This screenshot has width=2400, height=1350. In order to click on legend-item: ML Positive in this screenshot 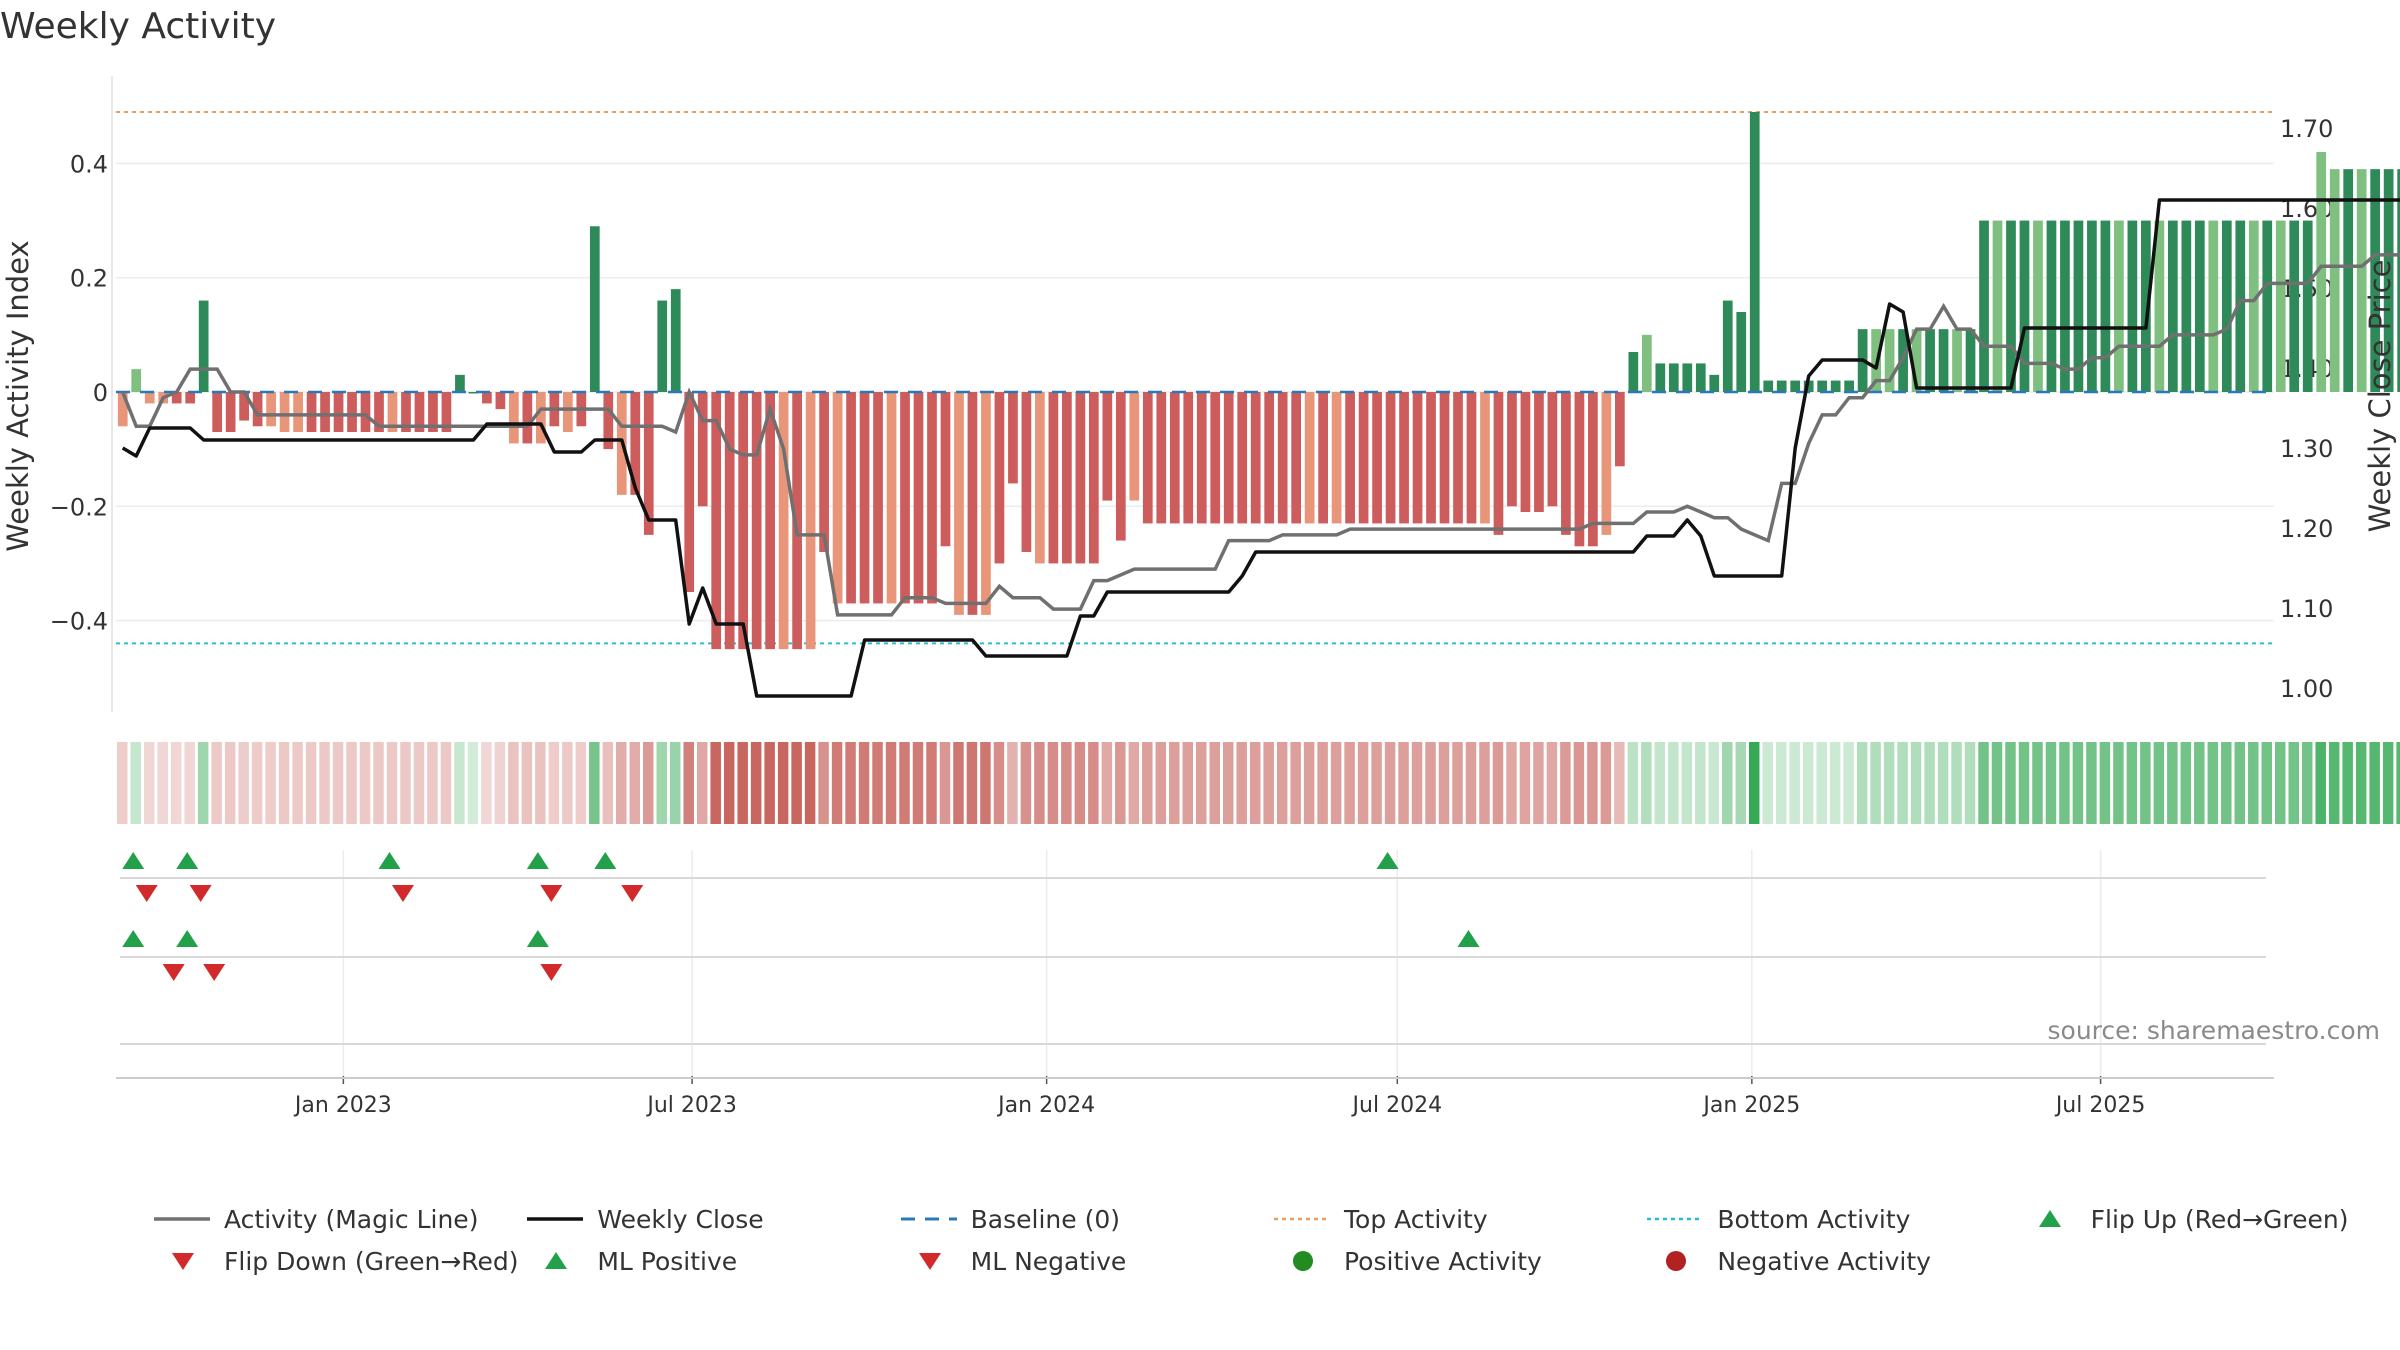, I will do `click(709, 1261)`.